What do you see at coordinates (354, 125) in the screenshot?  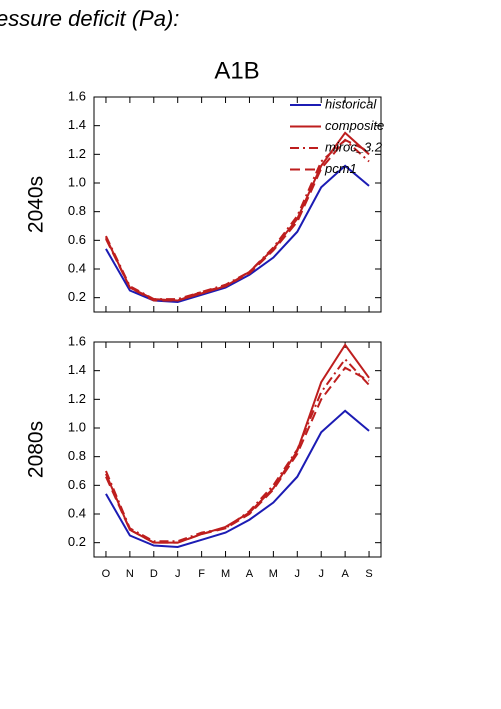 I see `legend-label: composite` at bounding box center [354, 125].